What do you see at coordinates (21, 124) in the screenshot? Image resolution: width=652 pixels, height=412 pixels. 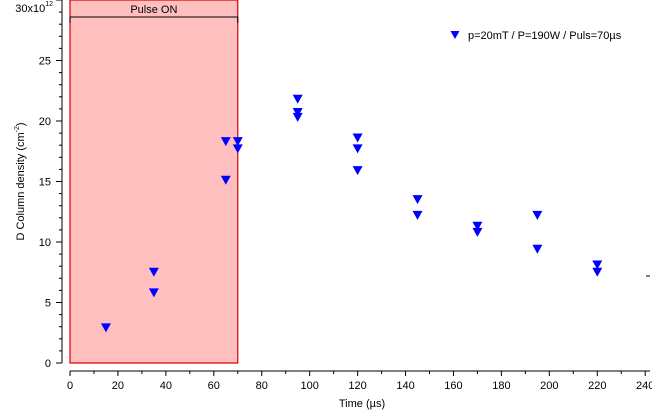 I see `y-axis-label-close: )` at bounding box center [21, 124].